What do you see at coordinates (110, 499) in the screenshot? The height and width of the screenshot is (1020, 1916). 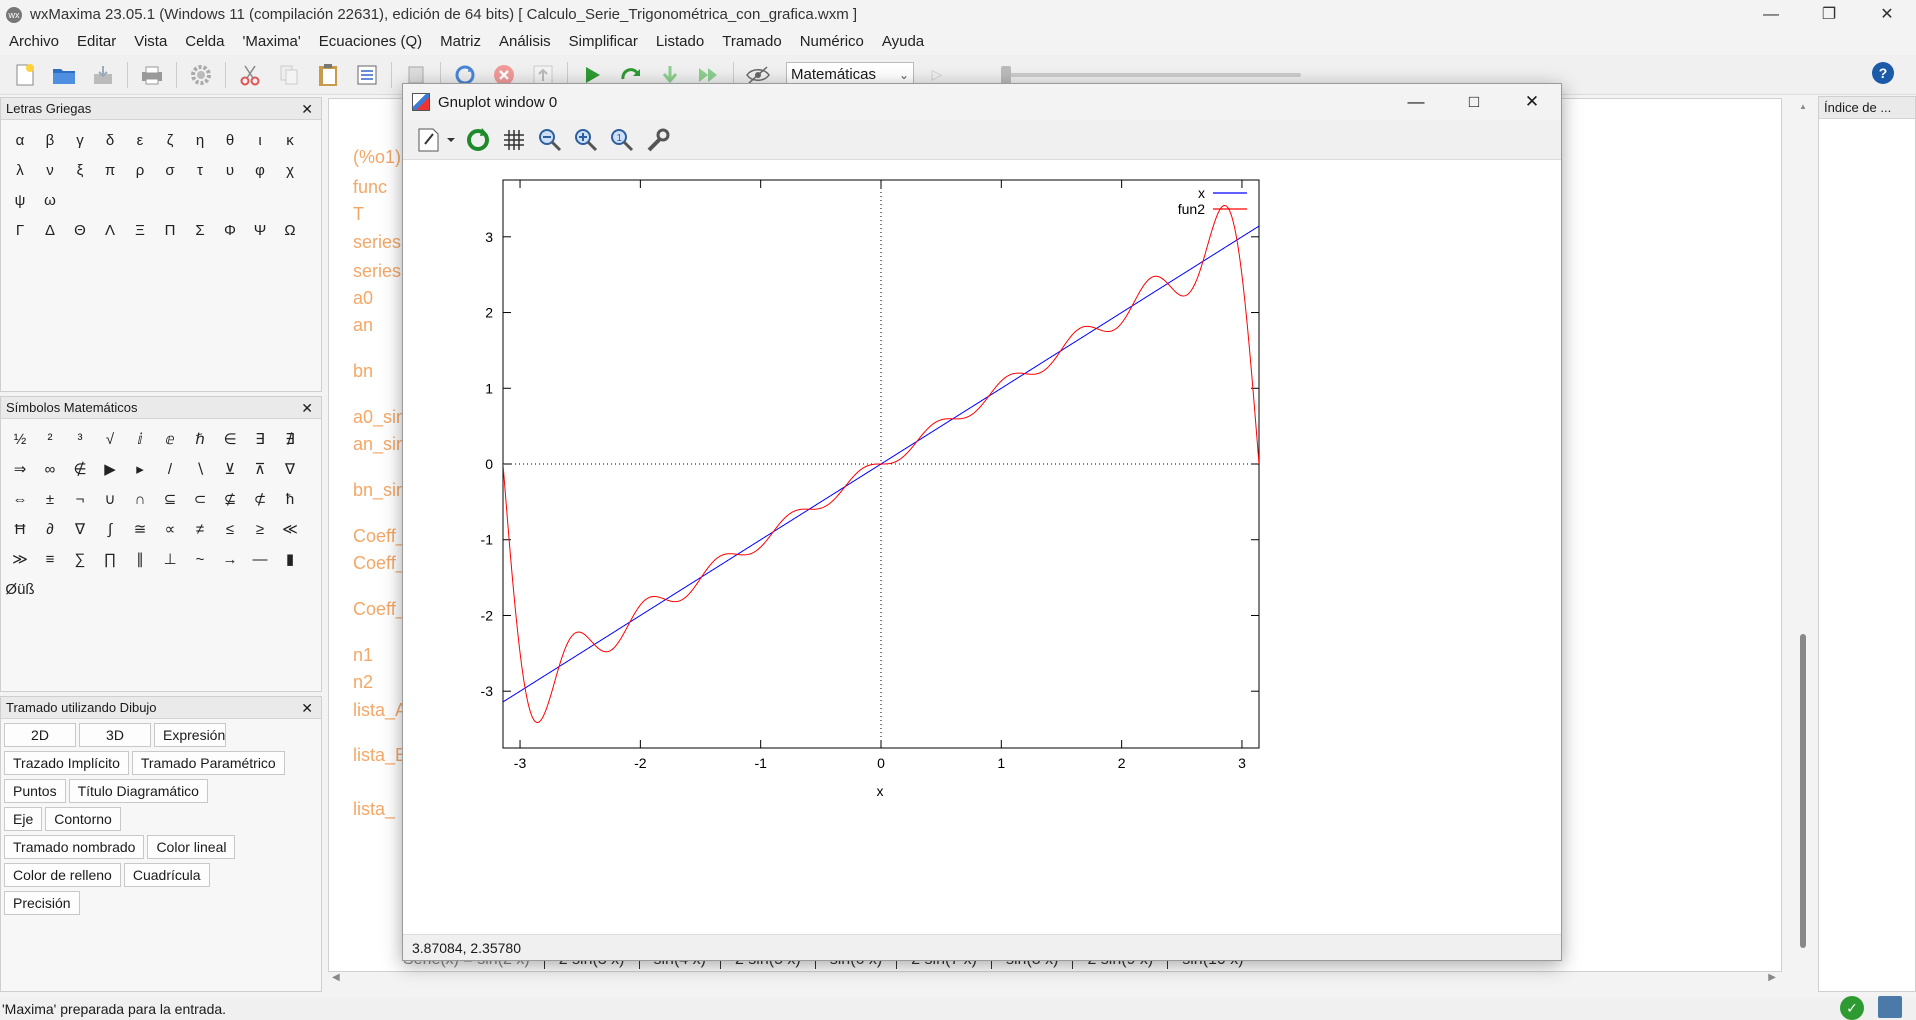 I see `math-symbol-button: ∪` at bounding box center [110, 499].